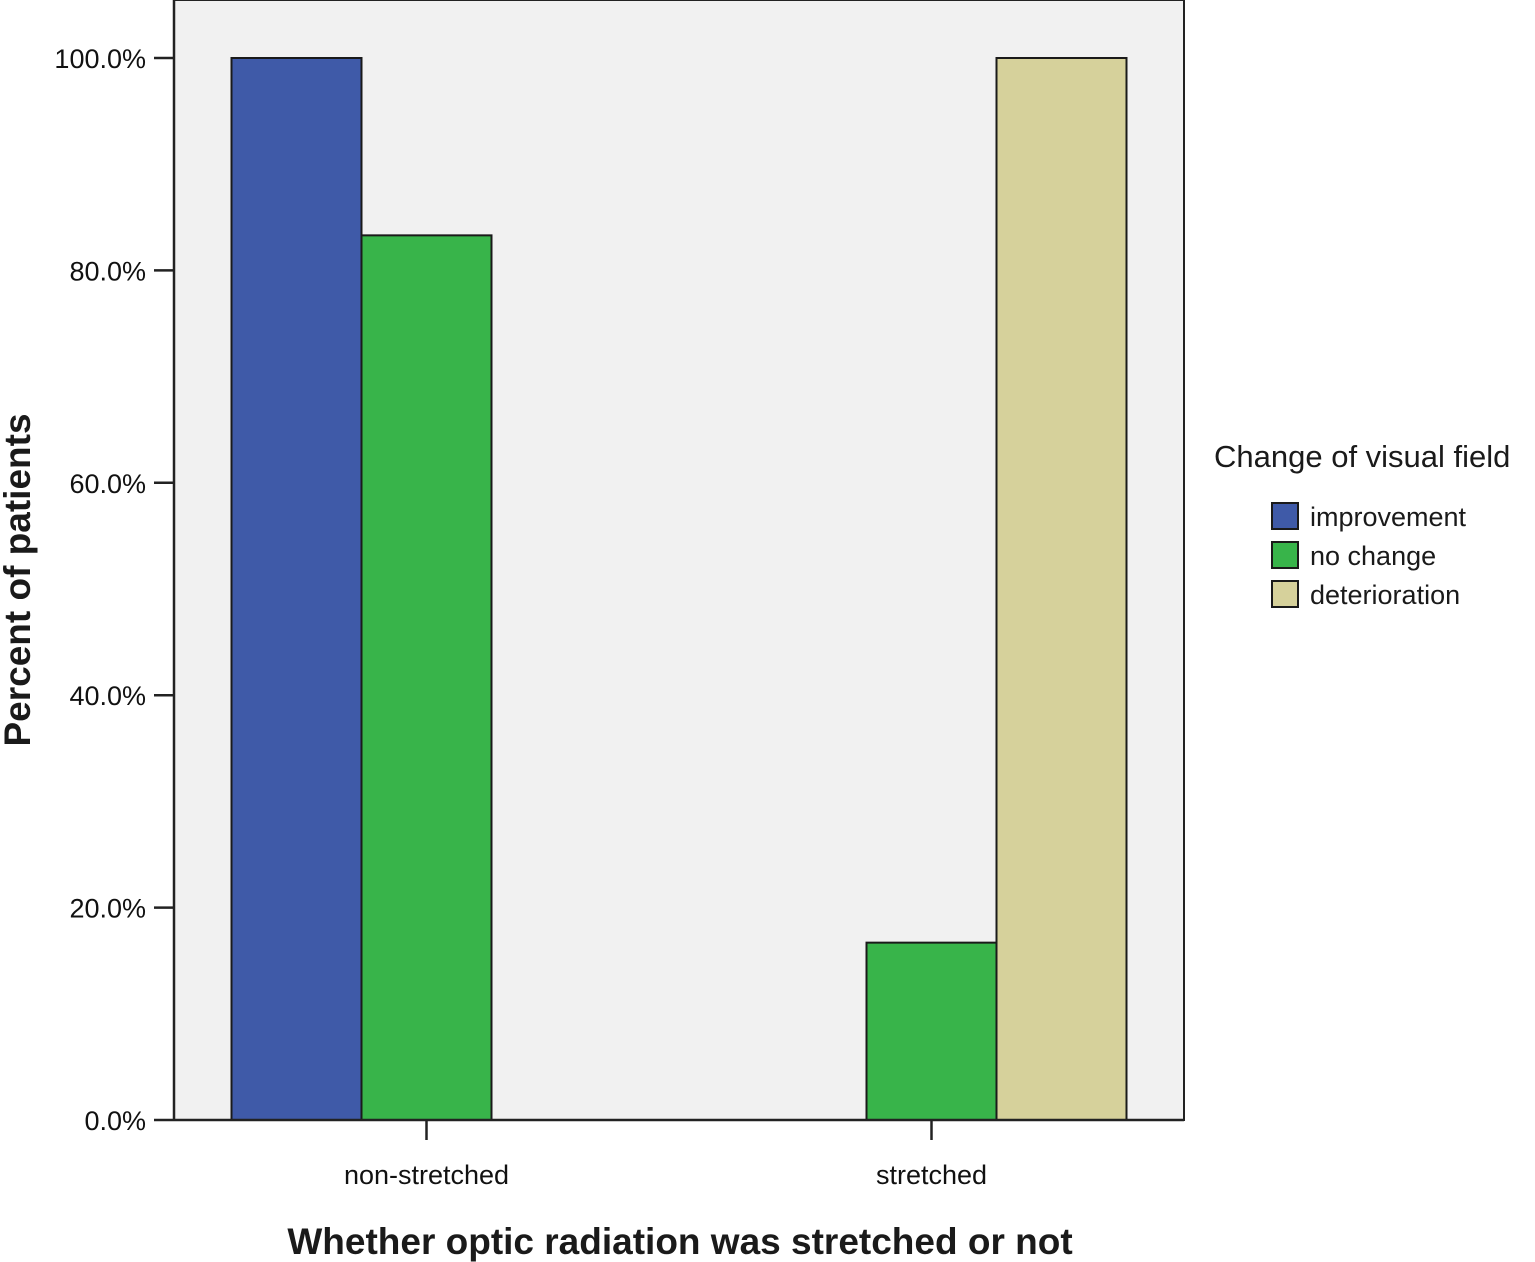 Image resolution: width=1535 pixels, height=1262 pixels. What do you see at coordinates (107, 271) in the screenshot?
I see `y-tick-label: 80.0%` at bounding box center [107, 271].